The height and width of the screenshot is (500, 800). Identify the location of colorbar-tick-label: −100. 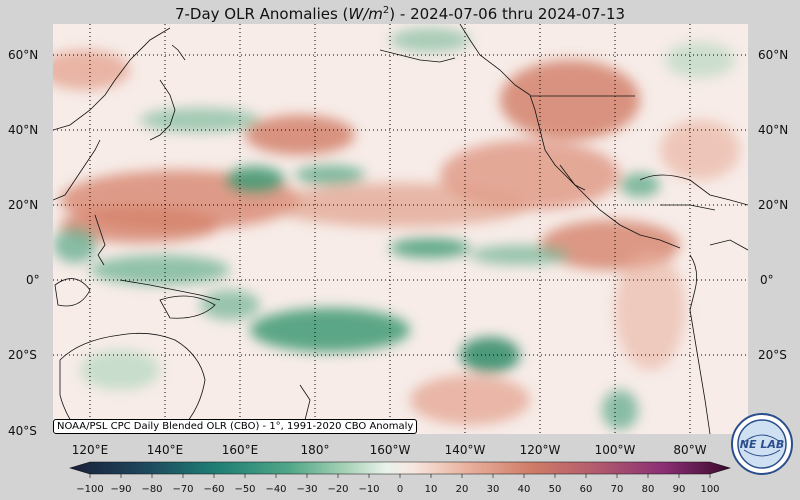
(90, 489).